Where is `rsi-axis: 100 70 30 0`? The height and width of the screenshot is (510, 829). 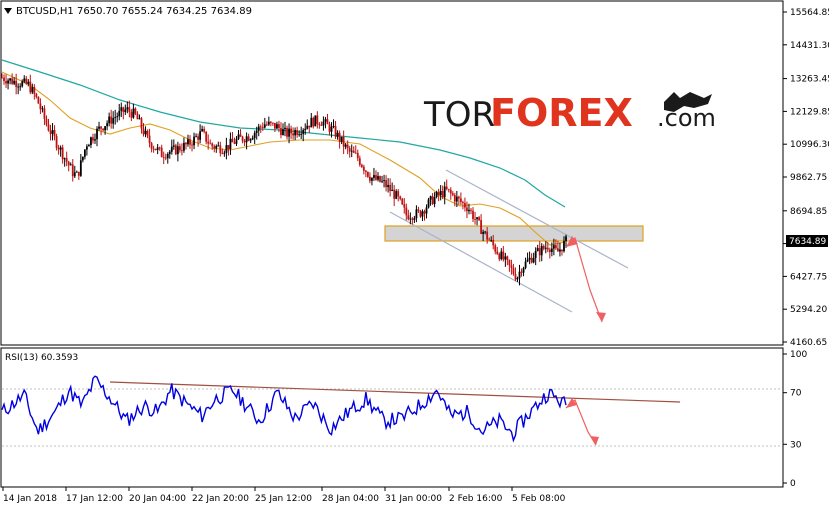 rsi-axis: 100 70 30 0 is located at coordinates (795, 419).